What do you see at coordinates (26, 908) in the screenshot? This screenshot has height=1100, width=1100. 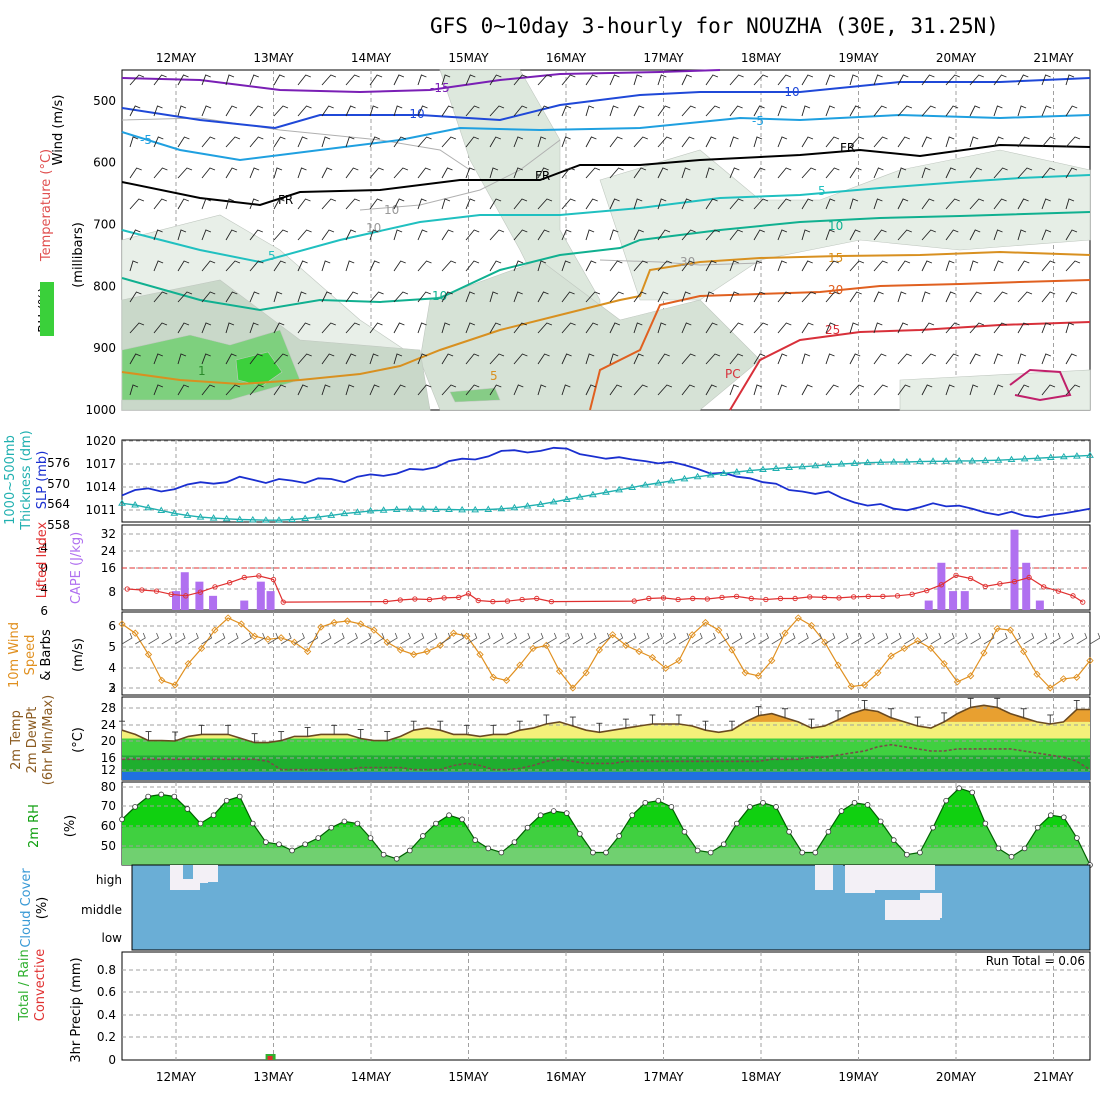 I see `side-label-part: Cloud Cover` at bounding box center [26, 908].